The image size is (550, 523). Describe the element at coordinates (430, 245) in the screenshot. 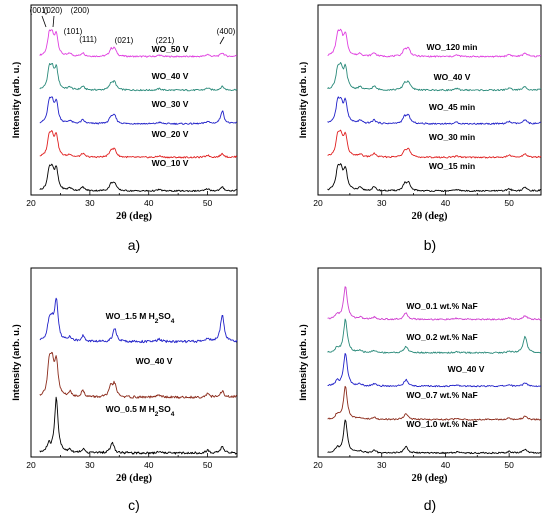

I see `panel-label: b)` at that location.